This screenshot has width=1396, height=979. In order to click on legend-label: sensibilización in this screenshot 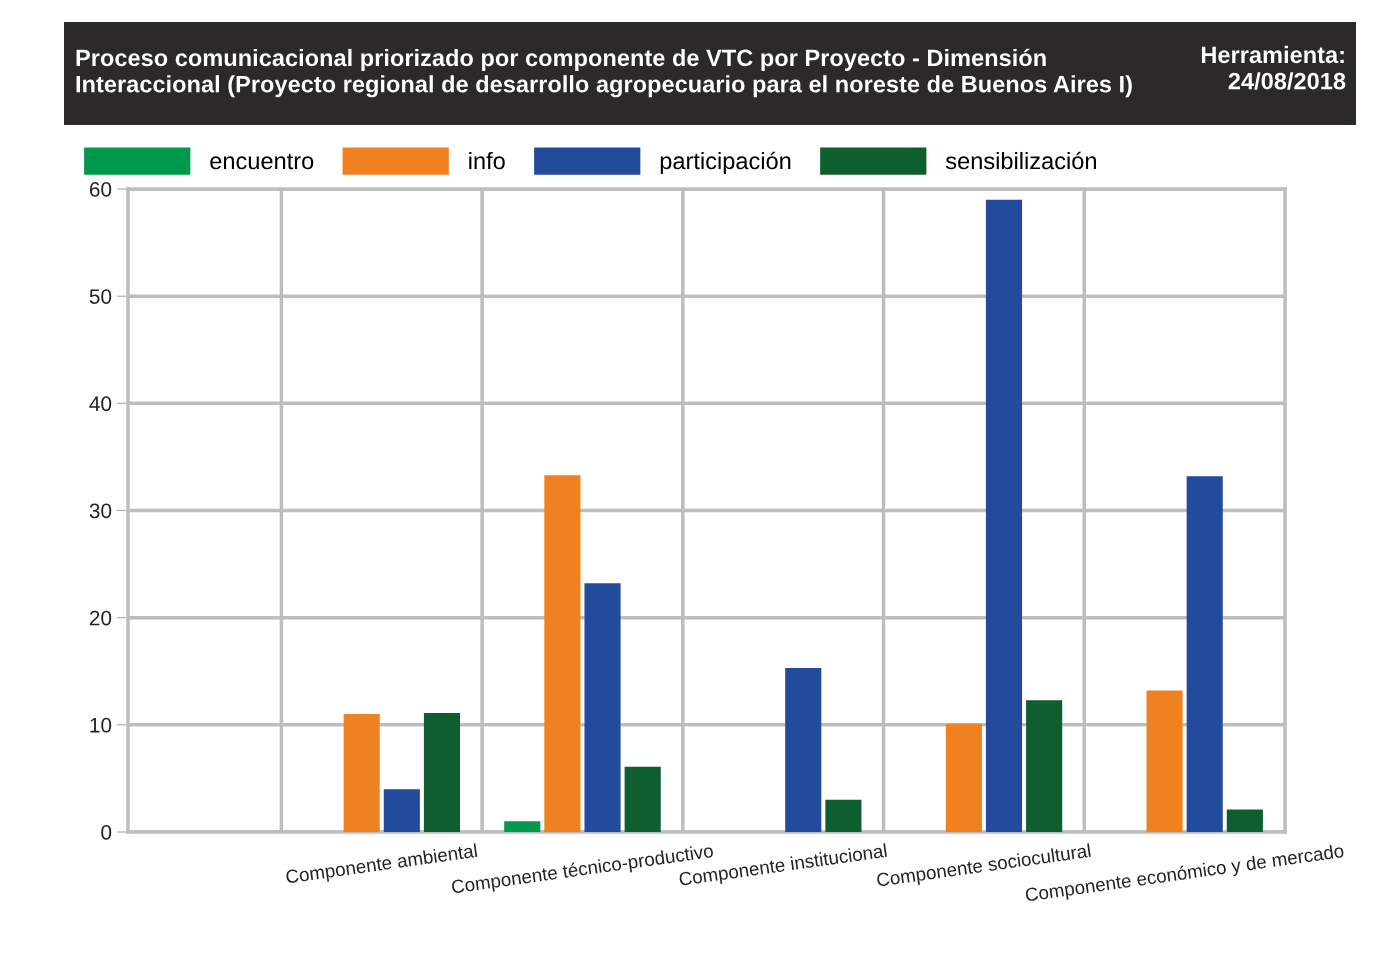, I will do `click(1020, 160)`.